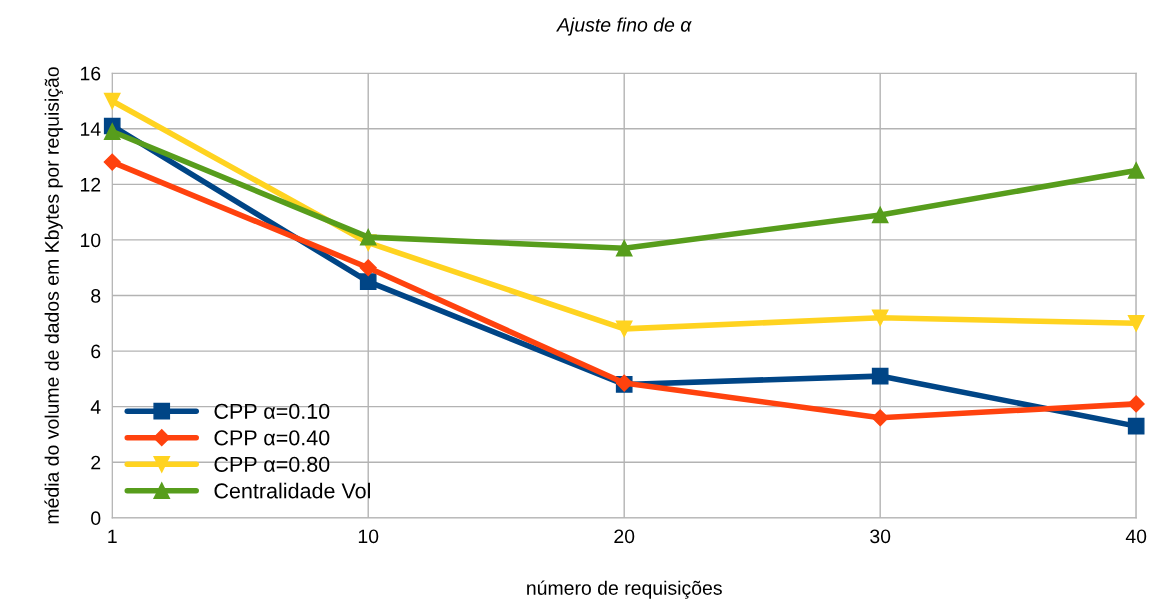  I want to click on x-tick-label: 30, so click(880, 536).